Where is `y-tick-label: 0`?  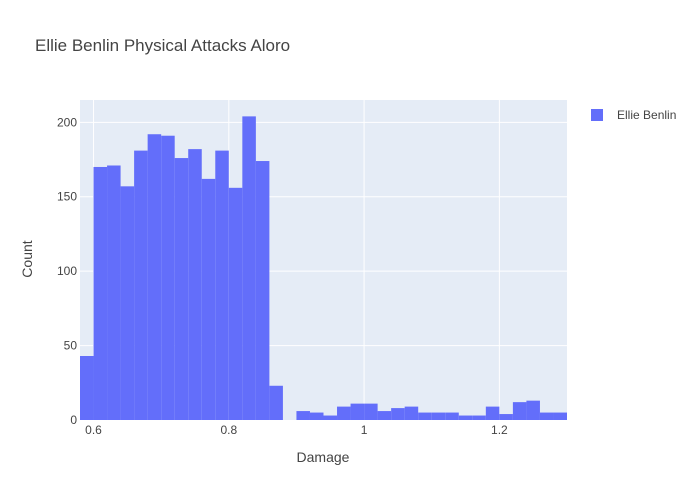 y-tick-label: 0 is located at coordinates (73, 420).